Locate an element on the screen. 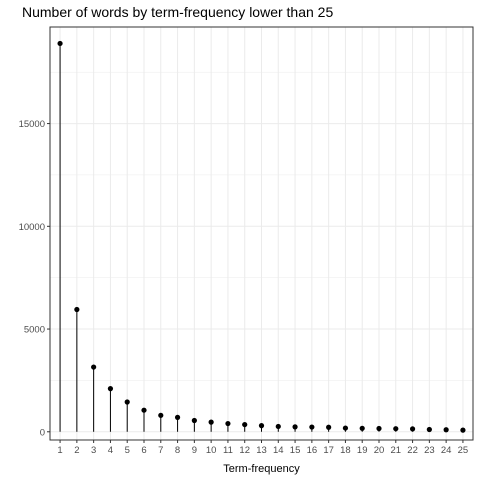  x-tick-label: 14 is located at coordinates (278, 450).